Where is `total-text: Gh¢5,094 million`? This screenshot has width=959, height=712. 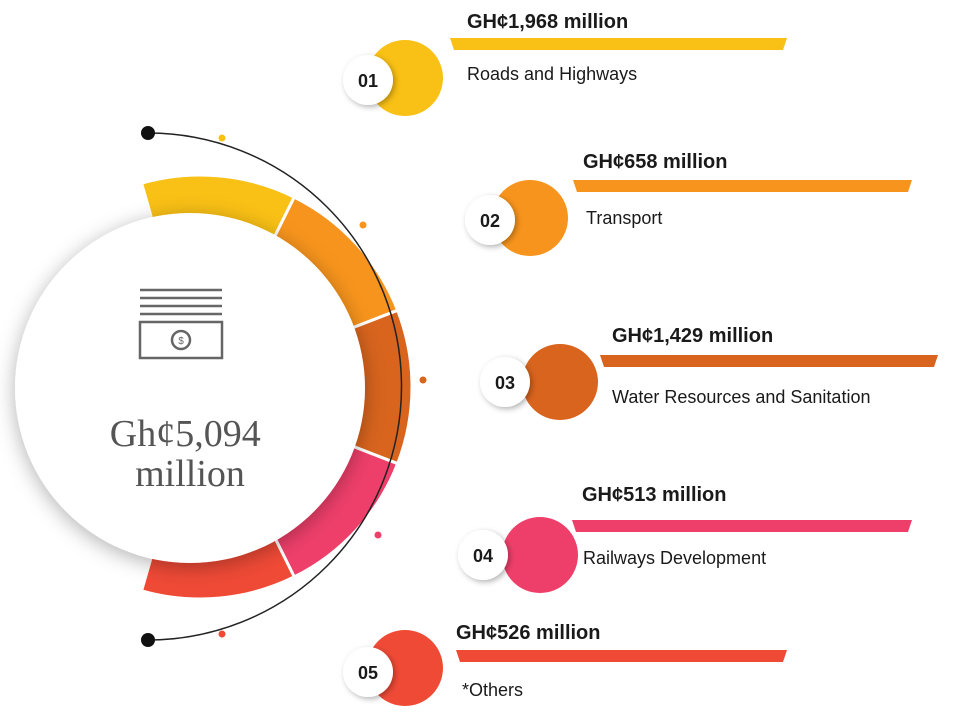
total-text: Gh¢5,094 million is located at coordinates (190, 454).